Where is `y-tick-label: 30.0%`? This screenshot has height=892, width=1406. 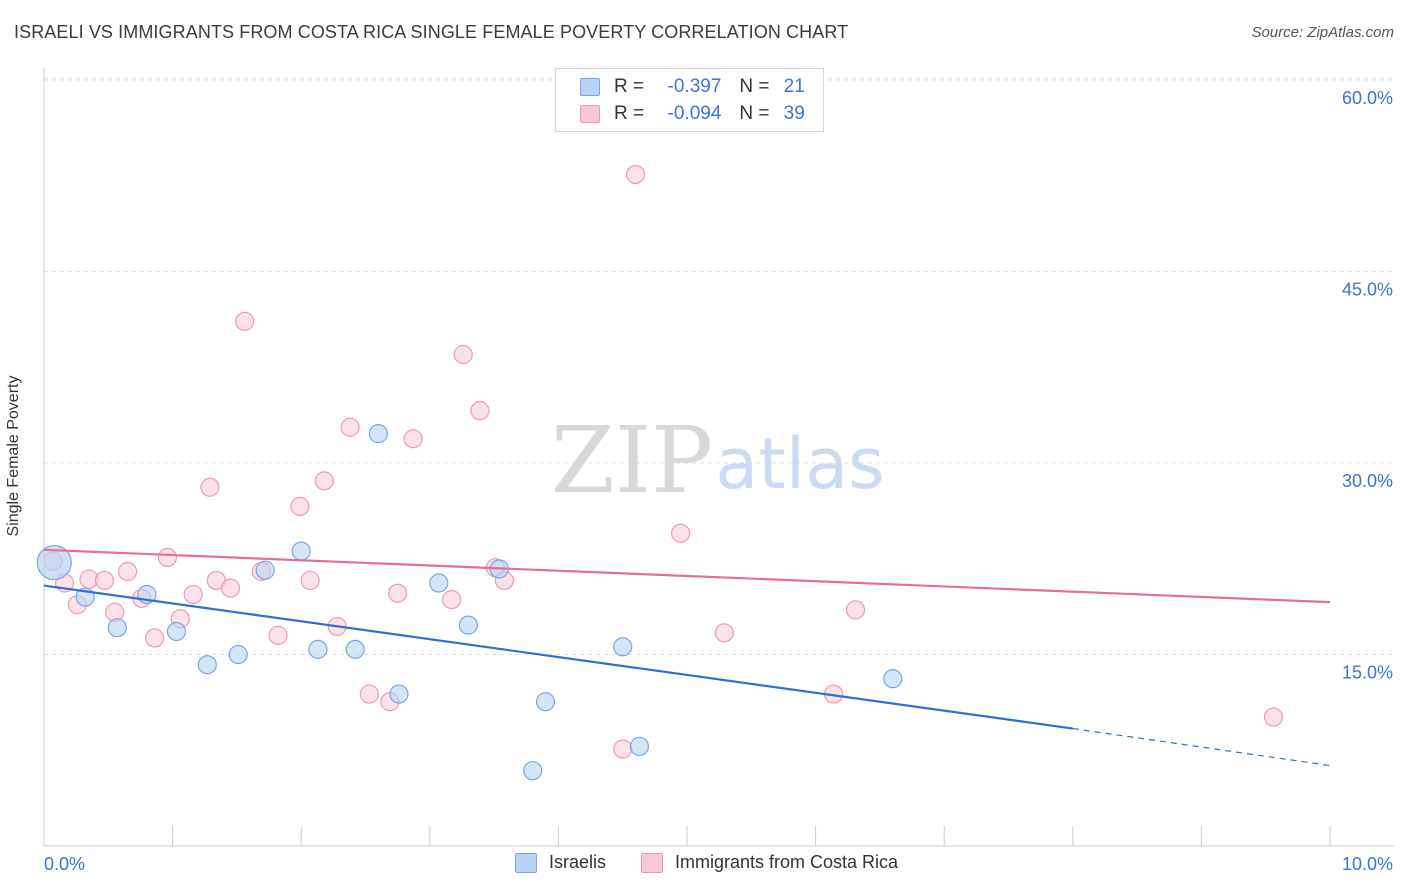
y-tick-label: 30.0% is located at coordinates (1367, 481).